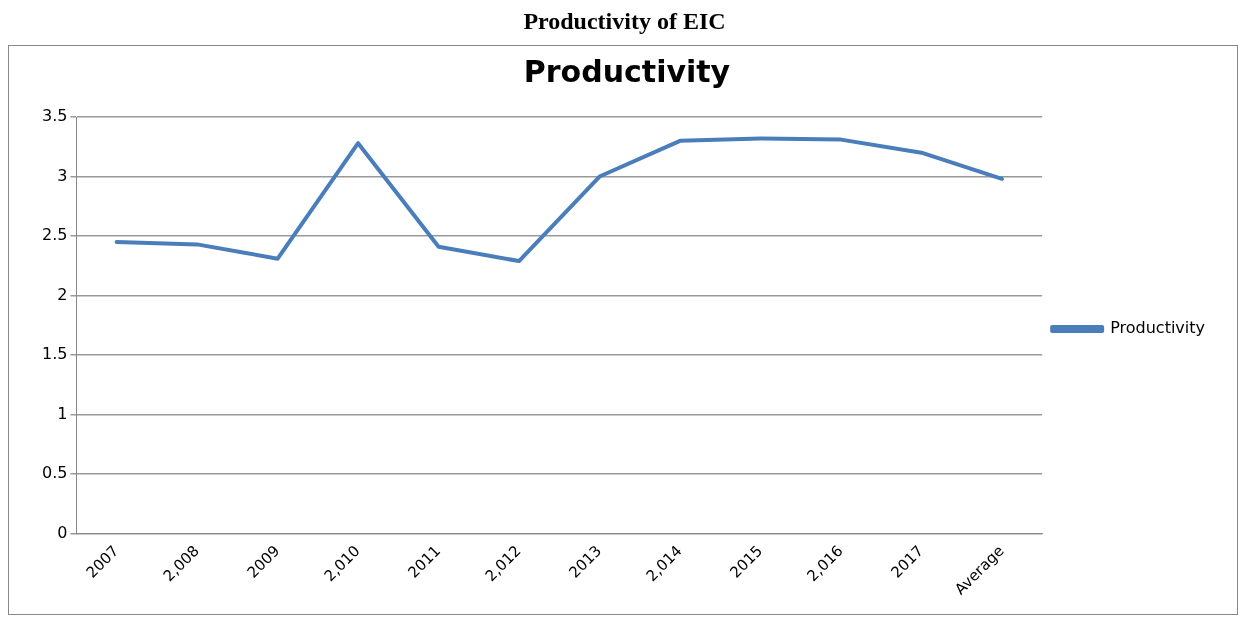 The image size is (1249, 633). Describe the element at coordinates (54, 473) in the screenshot. I see `y-tick-label: 0.5` at that location.